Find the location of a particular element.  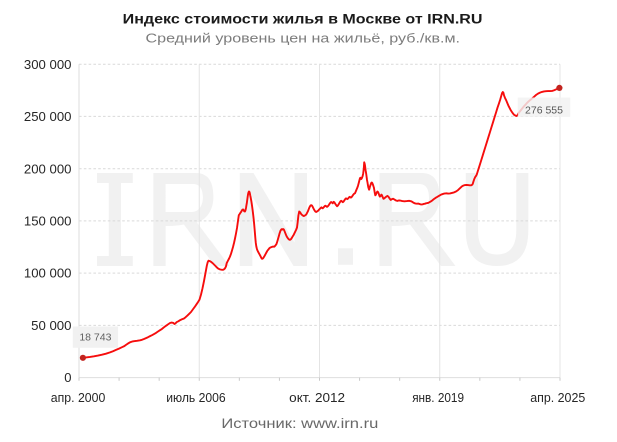

svg-text: 300 000 is located at coordinates (48, 64).